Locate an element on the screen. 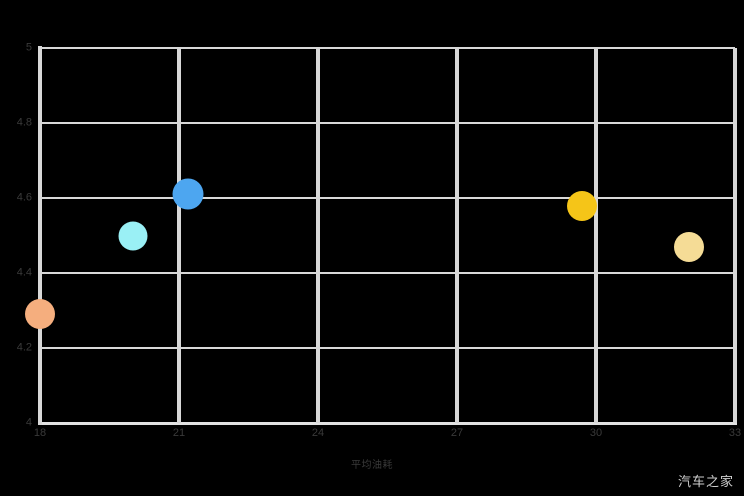 This screenshot has width=744, height=496. y-axis-tick-label: 4.4 is located at coordinates (24, 272).